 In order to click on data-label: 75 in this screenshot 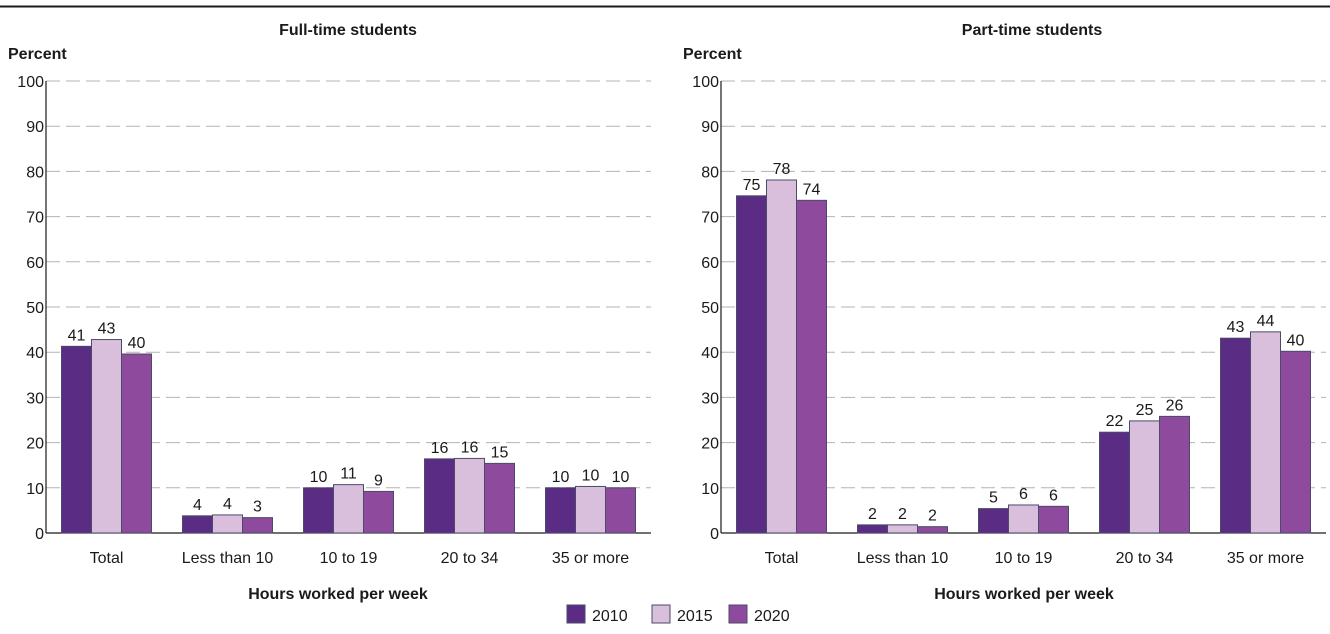, I will do `click(752, 185)`.